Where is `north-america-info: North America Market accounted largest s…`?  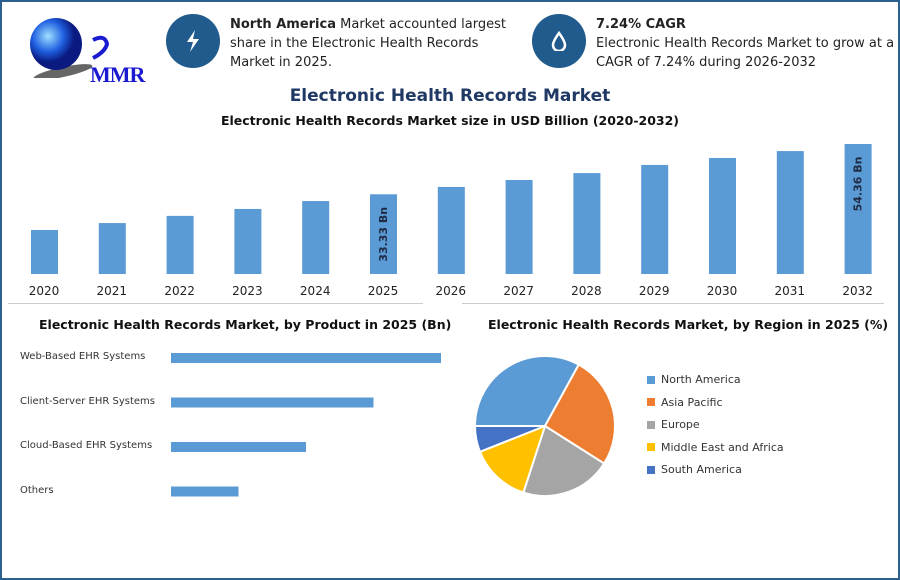 north-america-info: North America Market accounted largest s… is located at coordinates (375, 43).